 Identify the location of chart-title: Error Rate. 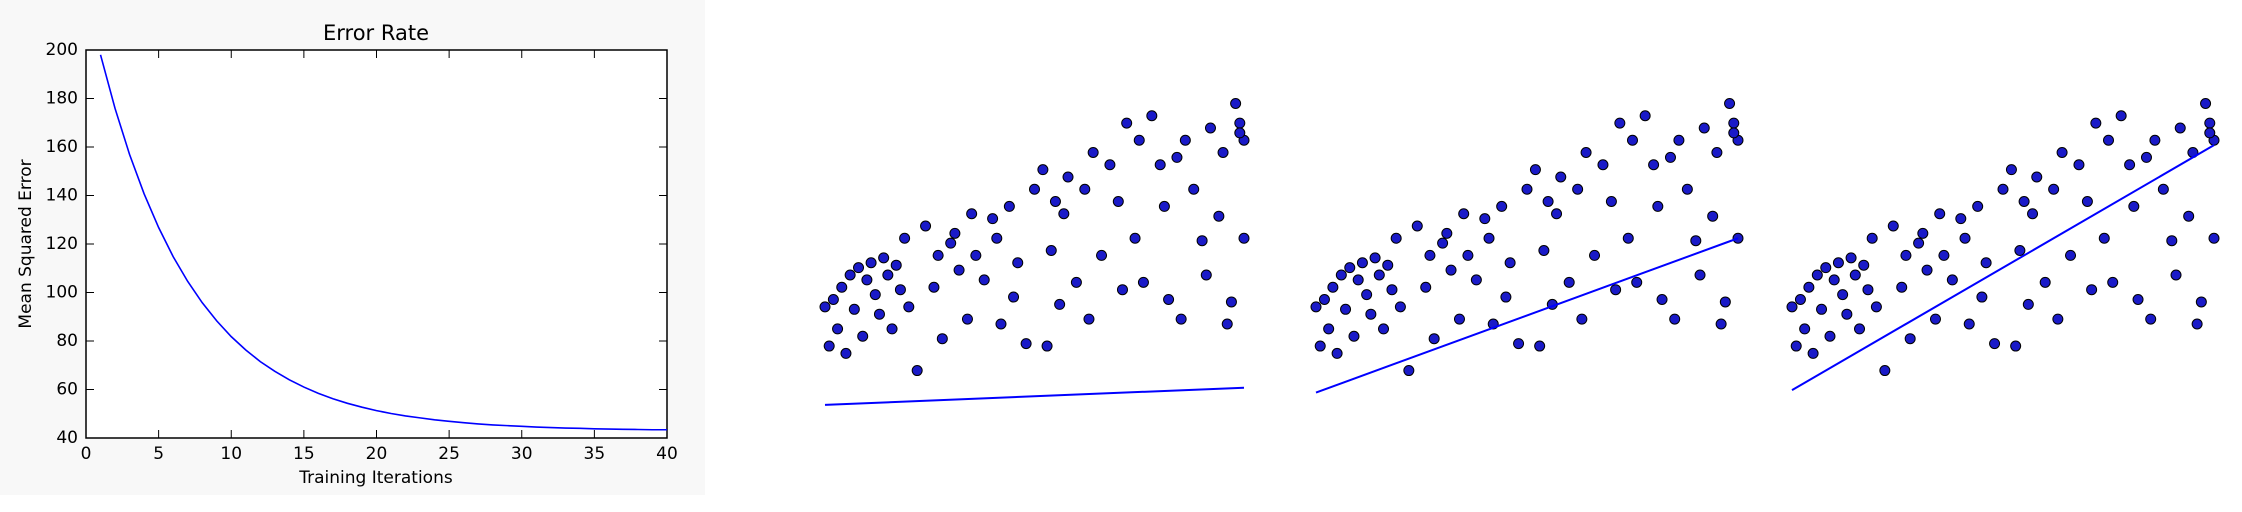
(376, 33).